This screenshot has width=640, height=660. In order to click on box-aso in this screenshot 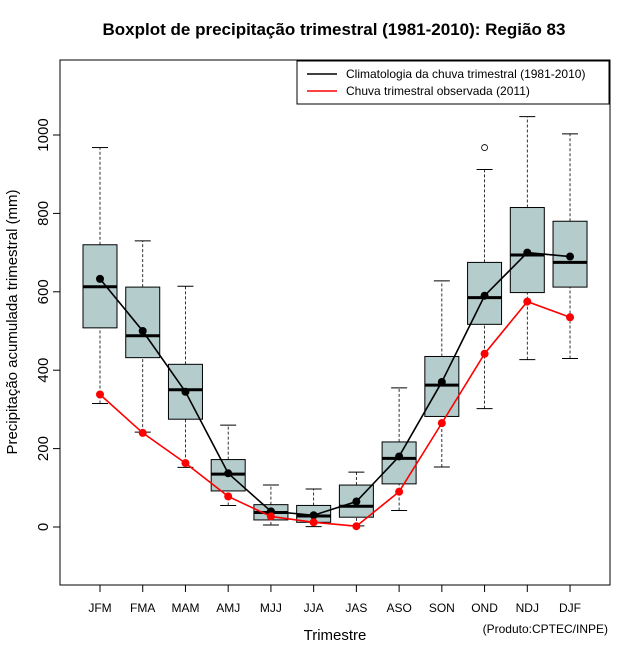, I will do `click(399, 449)`.